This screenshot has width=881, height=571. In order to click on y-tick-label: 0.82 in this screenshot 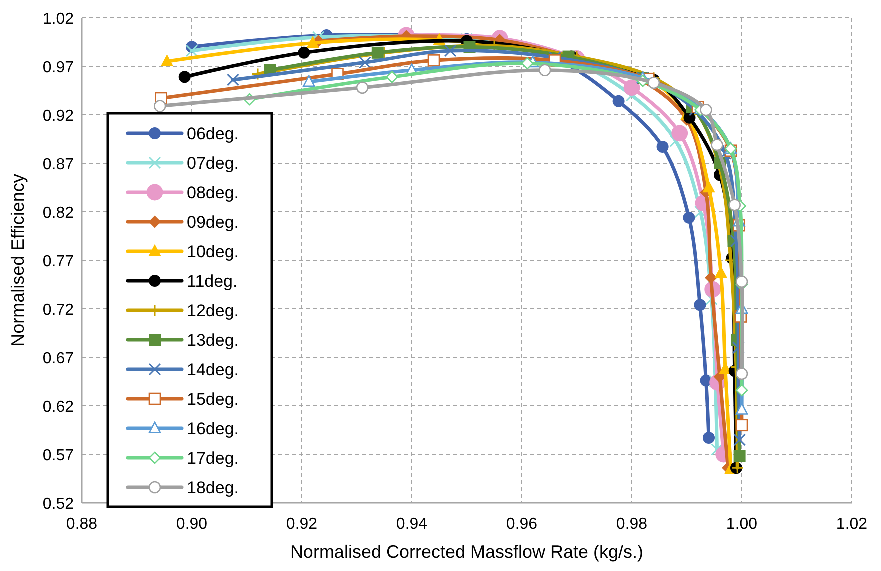, I will do `click(58, 213)`.